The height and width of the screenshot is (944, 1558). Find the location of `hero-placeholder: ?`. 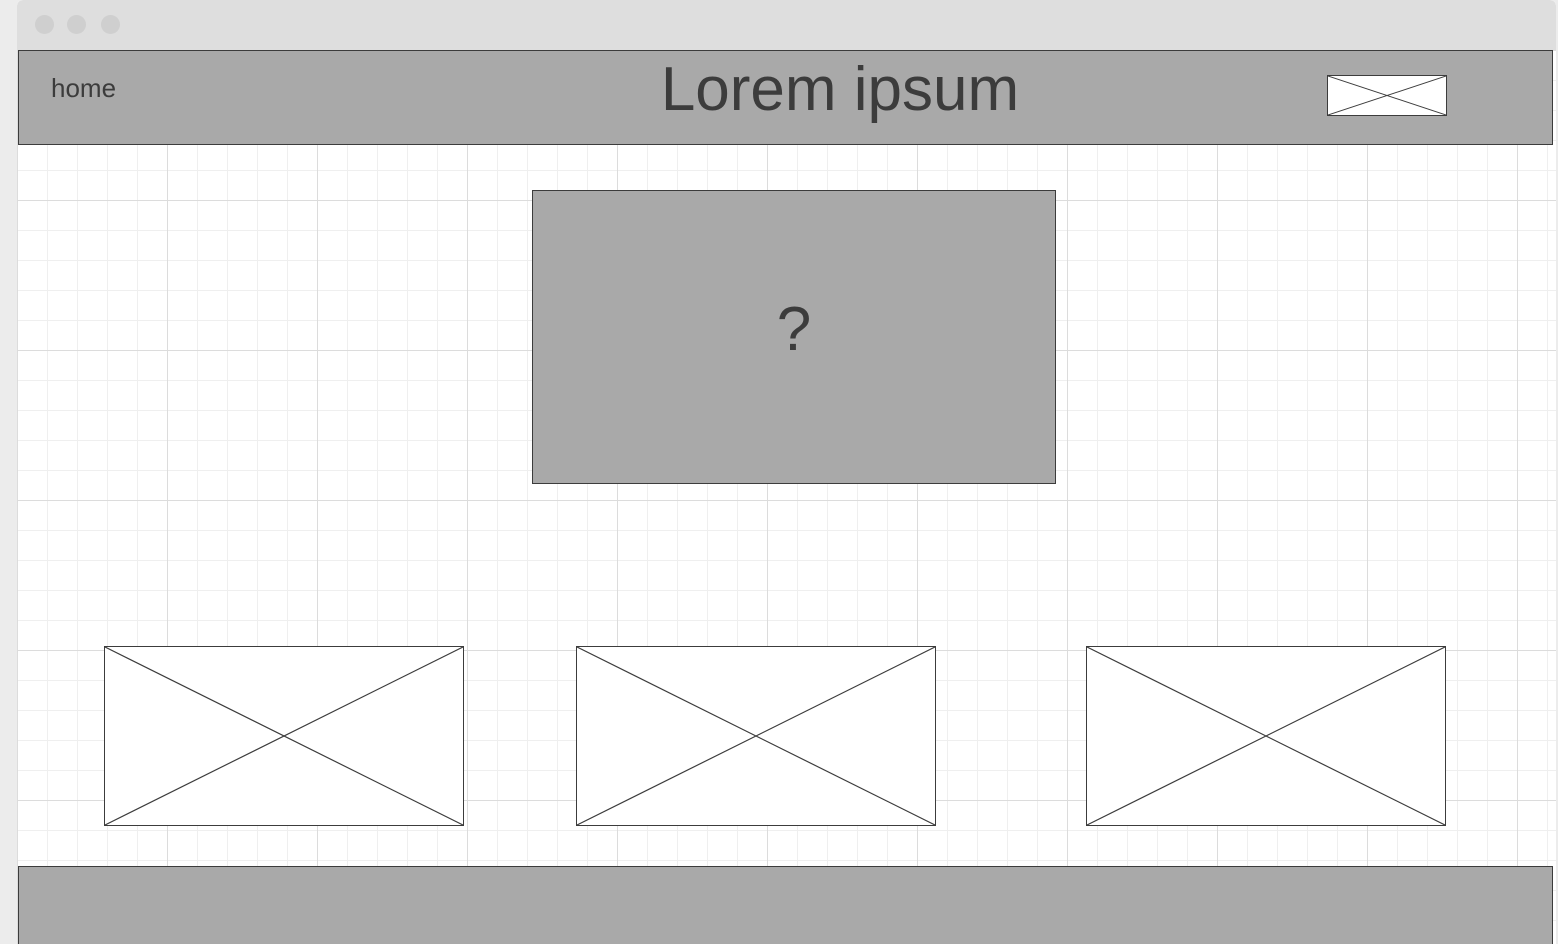

hero-placeholder: ? is located at coordinates (794, 337).